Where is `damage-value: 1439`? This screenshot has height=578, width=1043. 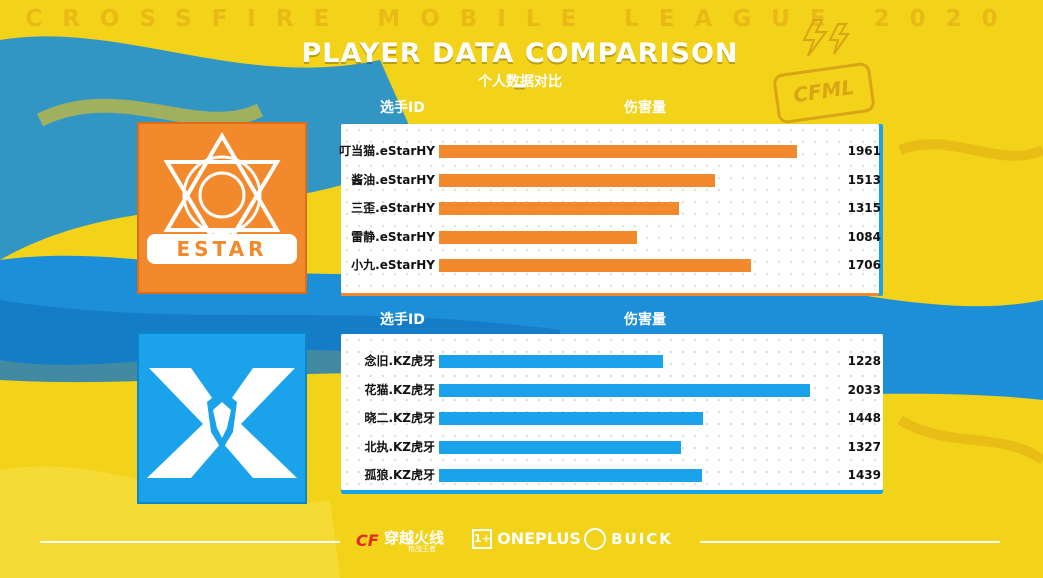 damage-value: 1439 is located at coordinates (864, 475).